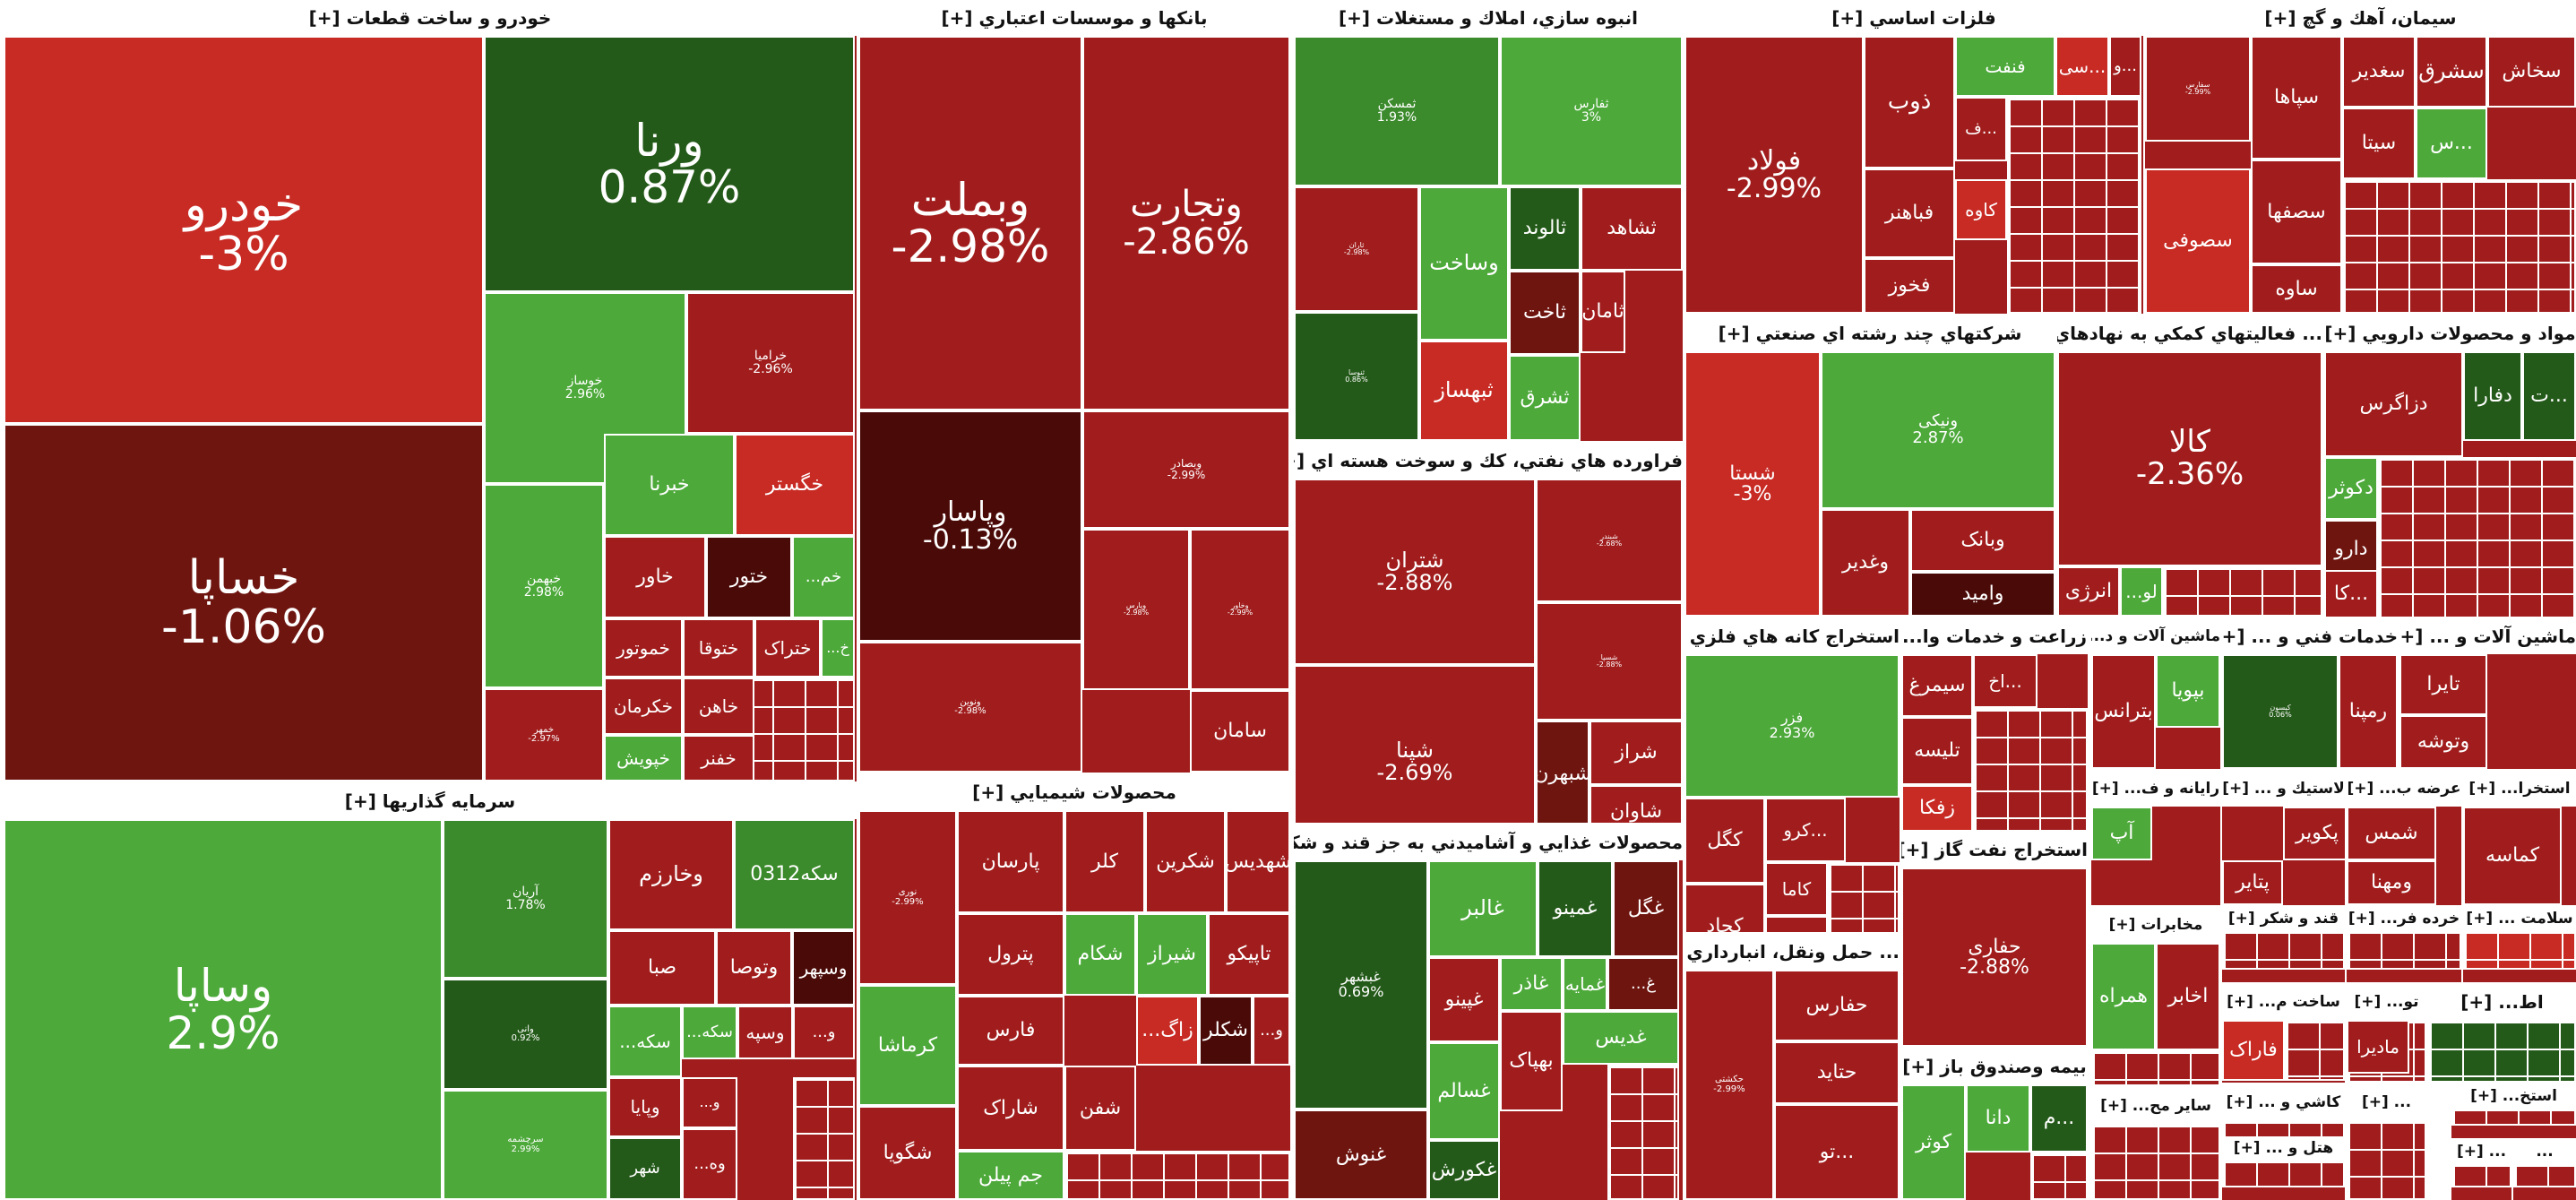 Image resolution: width=2576 pixels, height=1200 pixels. I want to click on stock-tile: آریان 1.78%, so click(526, 899).